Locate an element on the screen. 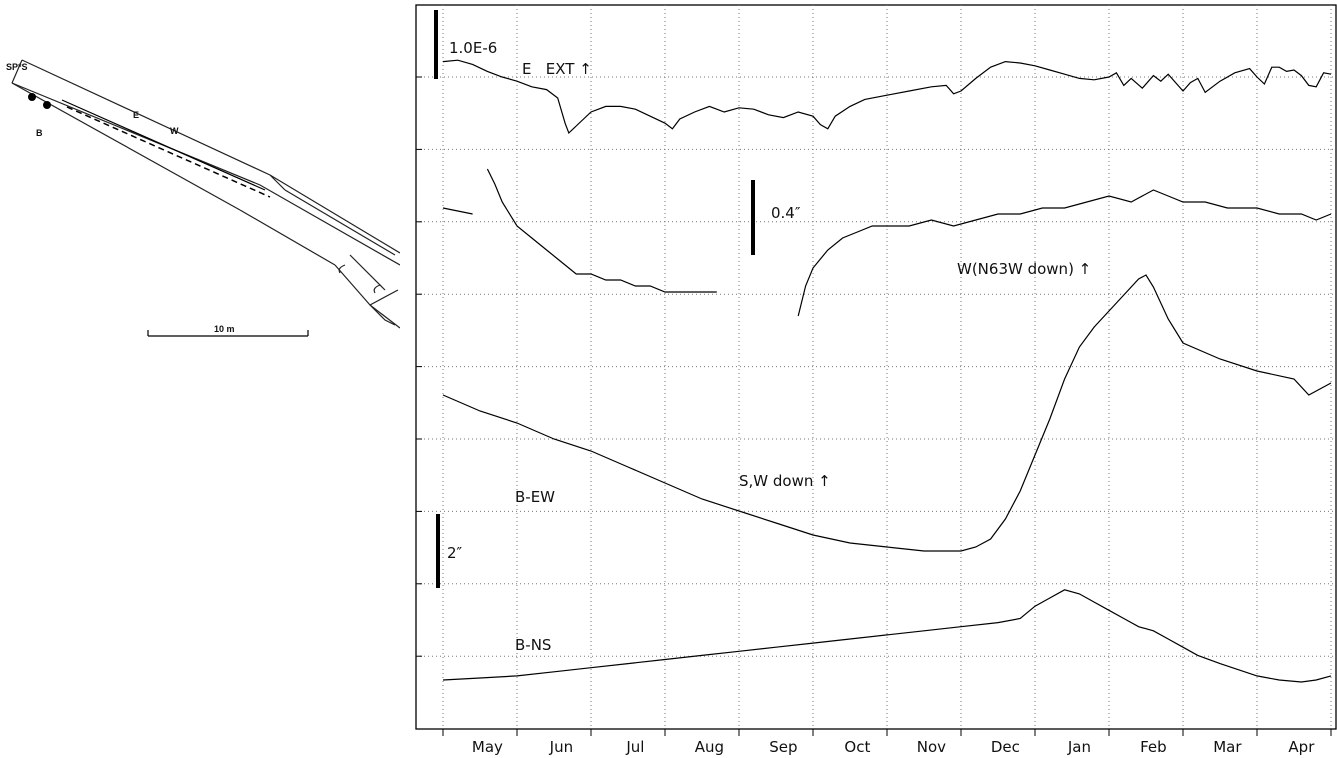 This screenshot has height=758, width=1337. x-tick-label: May is located at coordinates (487, 747).